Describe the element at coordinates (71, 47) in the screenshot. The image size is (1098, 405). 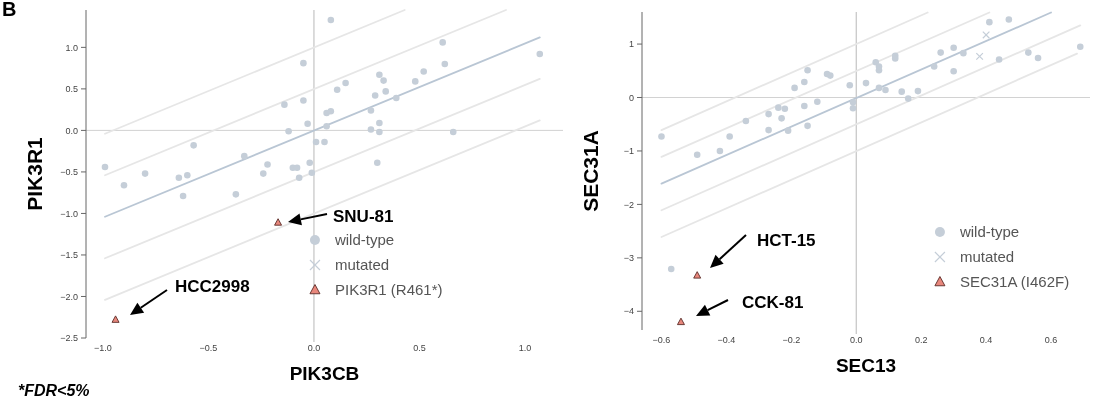
I see `y-tick-label: 1.0` at that location.